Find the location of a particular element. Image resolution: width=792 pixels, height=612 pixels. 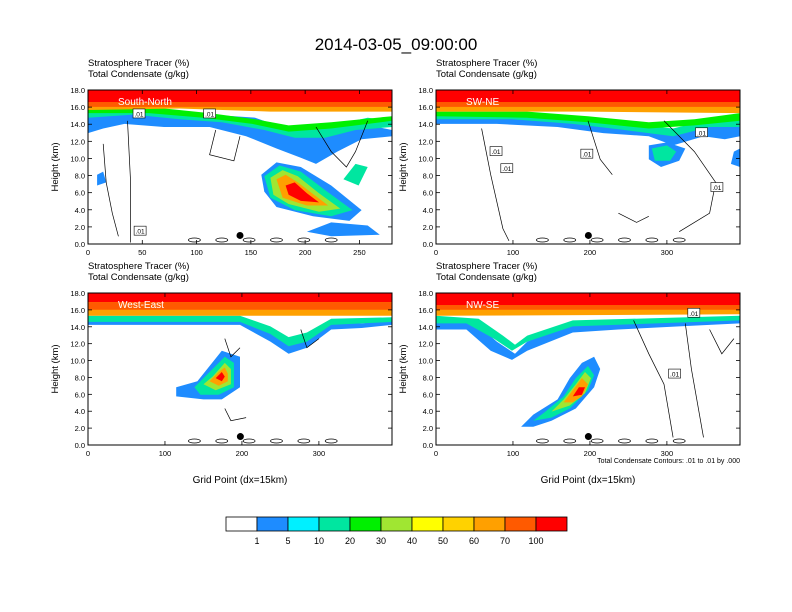

x-tick-label: 200 is located at coordinates (590, 453).